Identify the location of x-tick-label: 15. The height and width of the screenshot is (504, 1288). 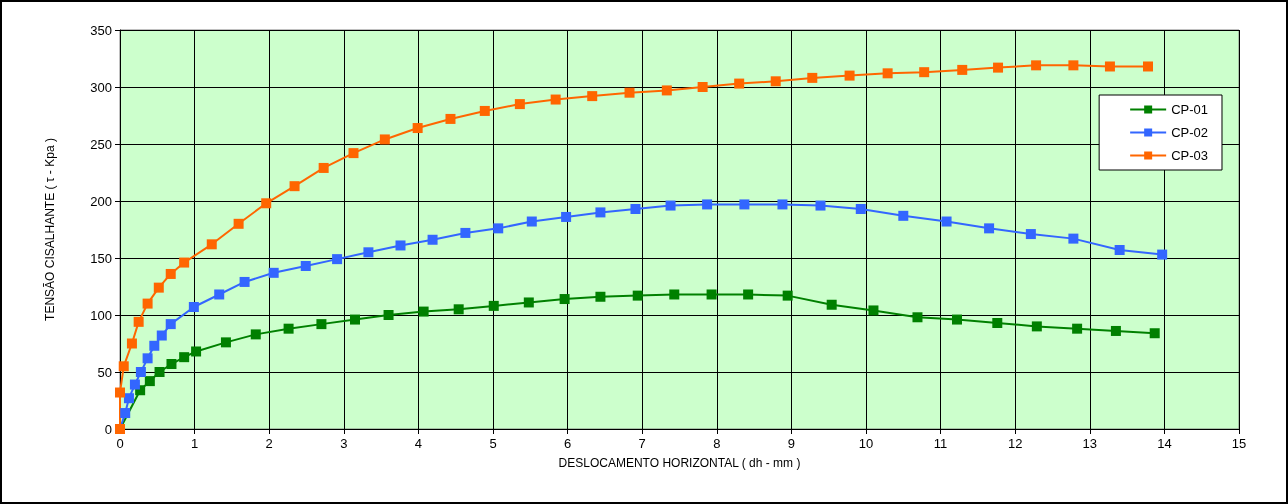
(1239, 443).